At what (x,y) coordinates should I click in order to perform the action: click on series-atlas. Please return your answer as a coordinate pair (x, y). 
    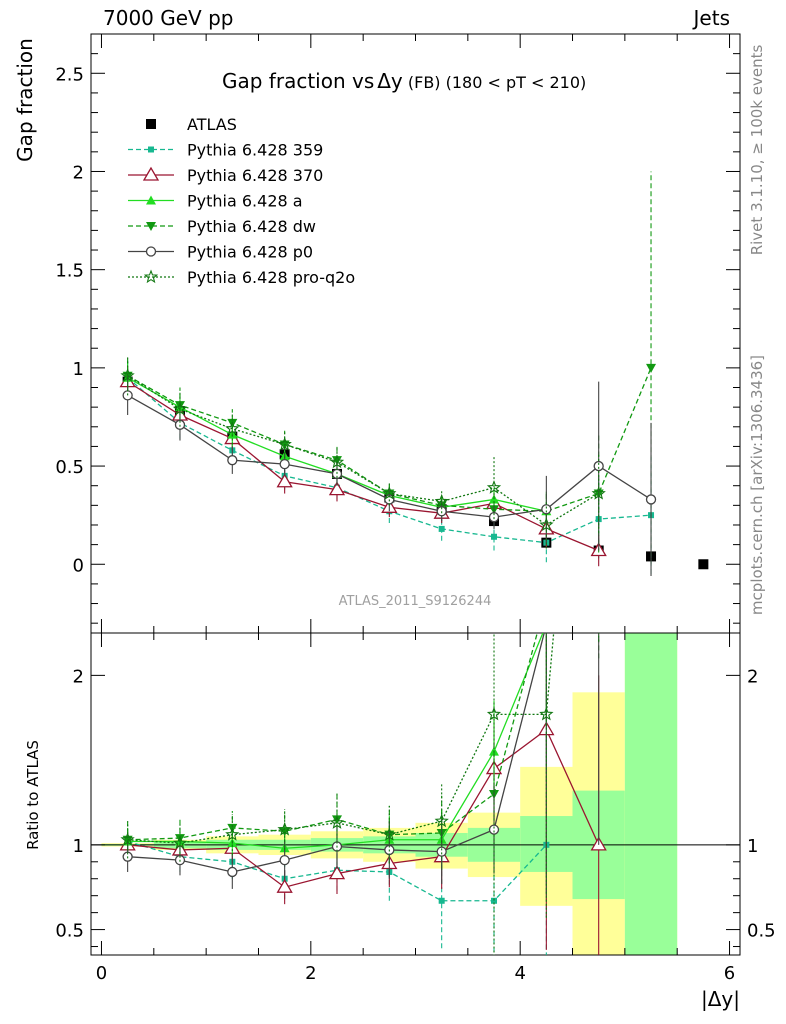
    Looking at the image, I should click on (415, 473).